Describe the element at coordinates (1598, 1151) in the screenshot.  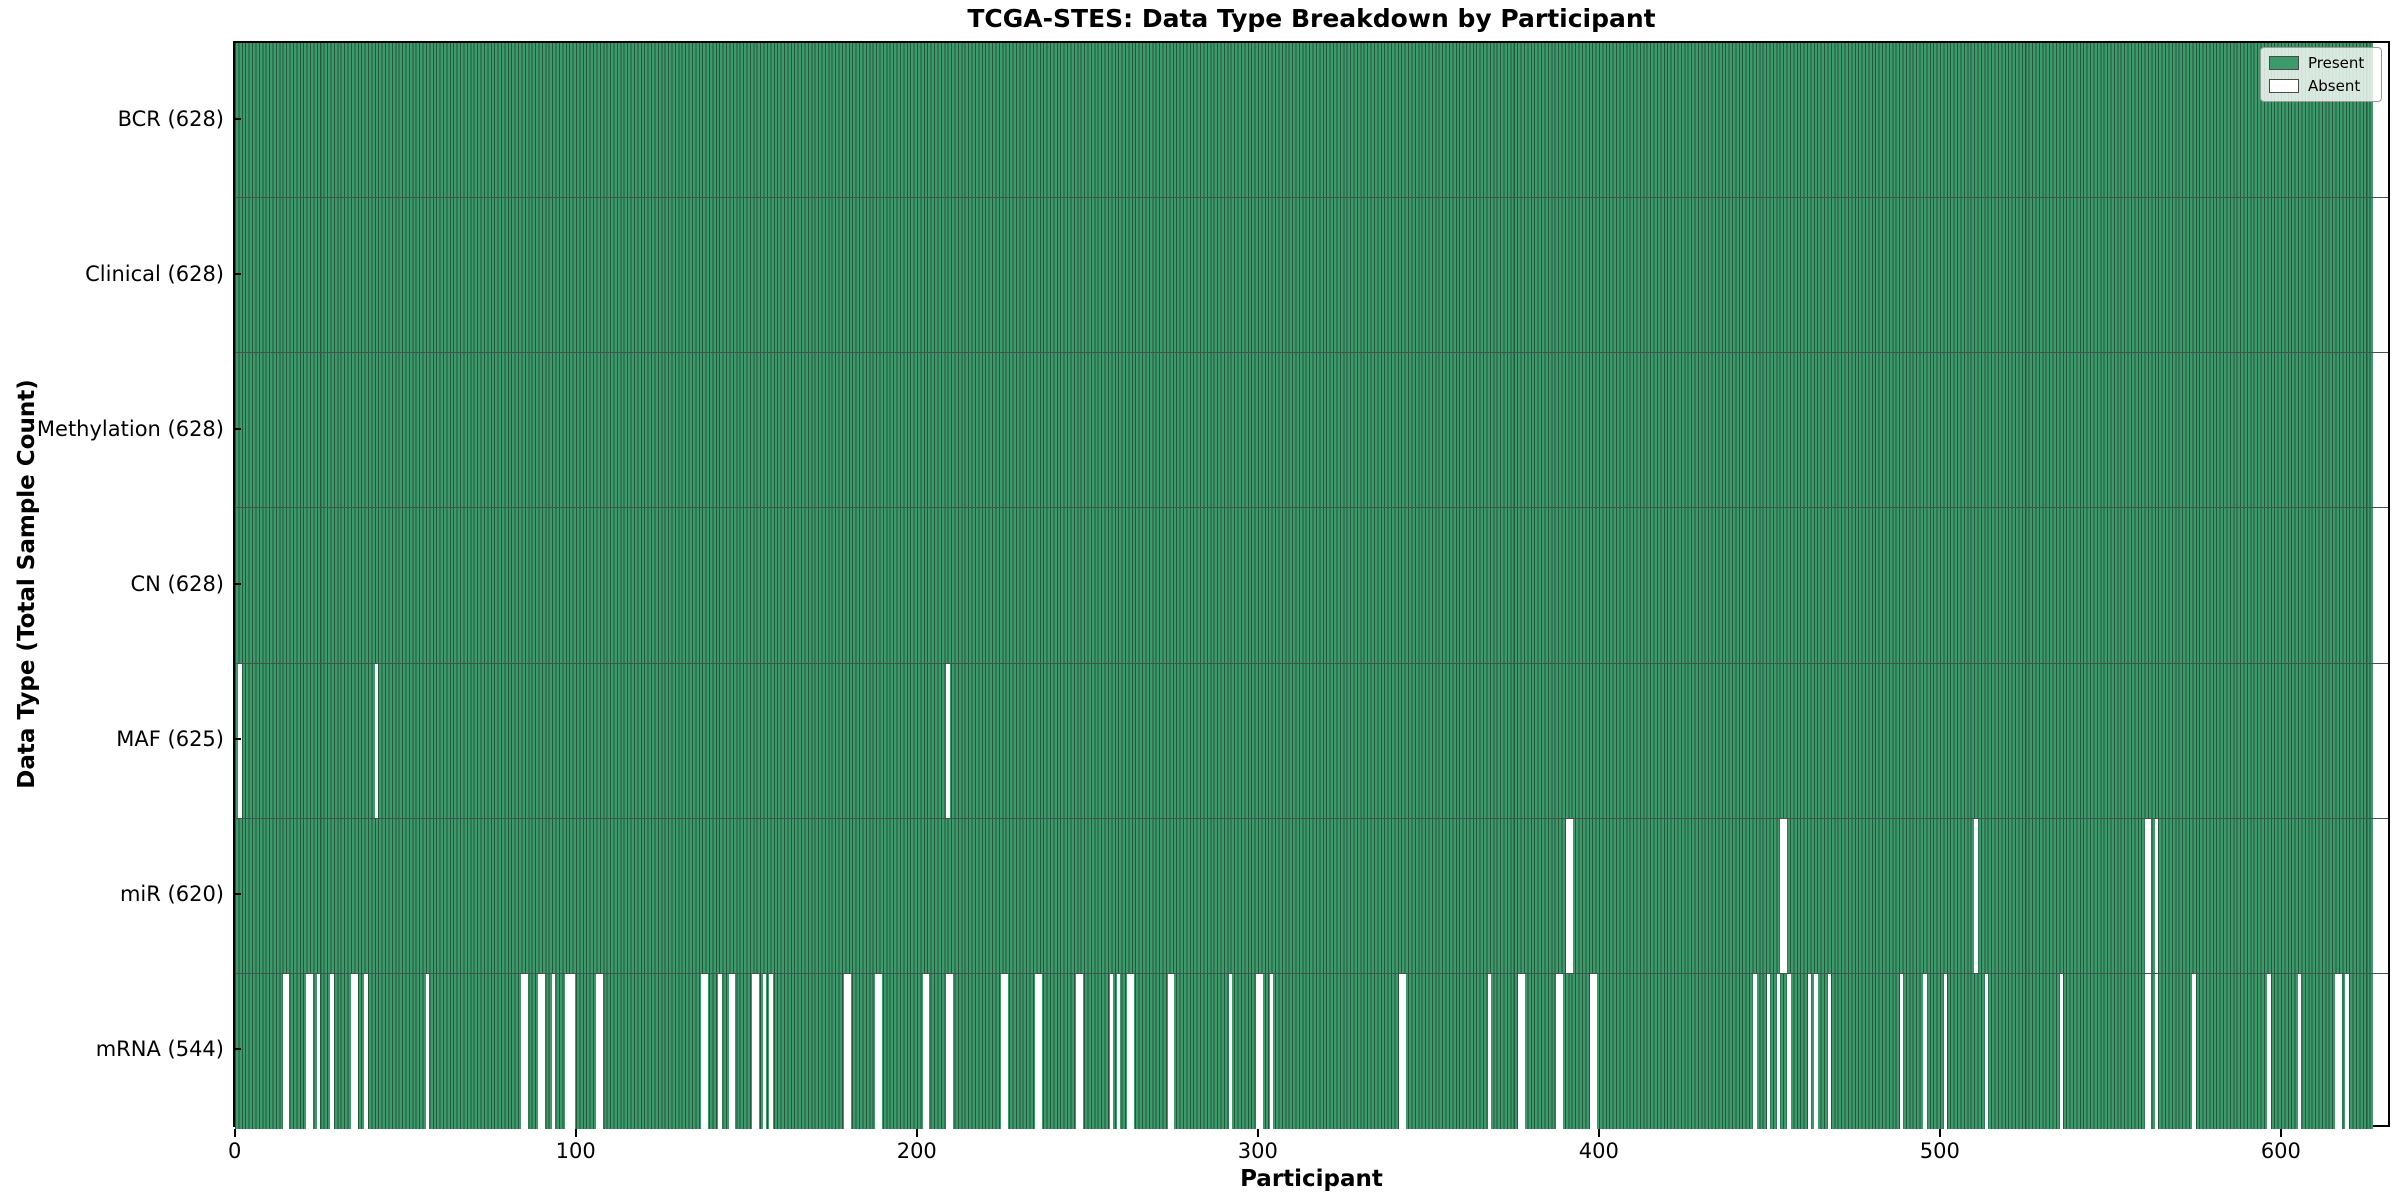
I see `xtick-label-400: 400` at that location.